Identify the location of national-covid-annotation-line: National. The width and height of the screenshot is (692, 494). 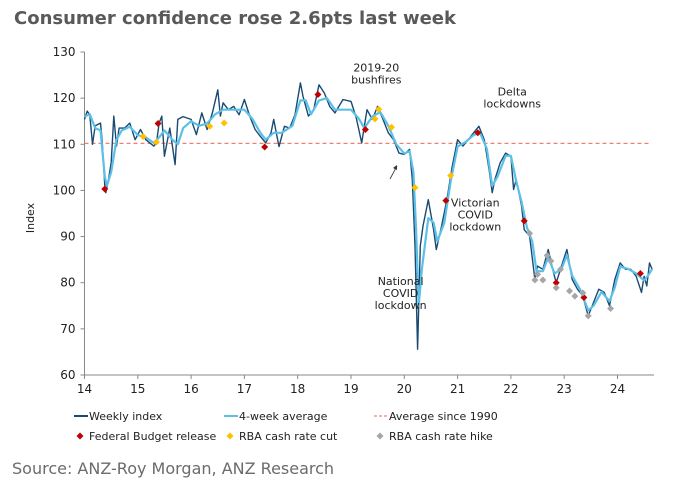
(401, 281).